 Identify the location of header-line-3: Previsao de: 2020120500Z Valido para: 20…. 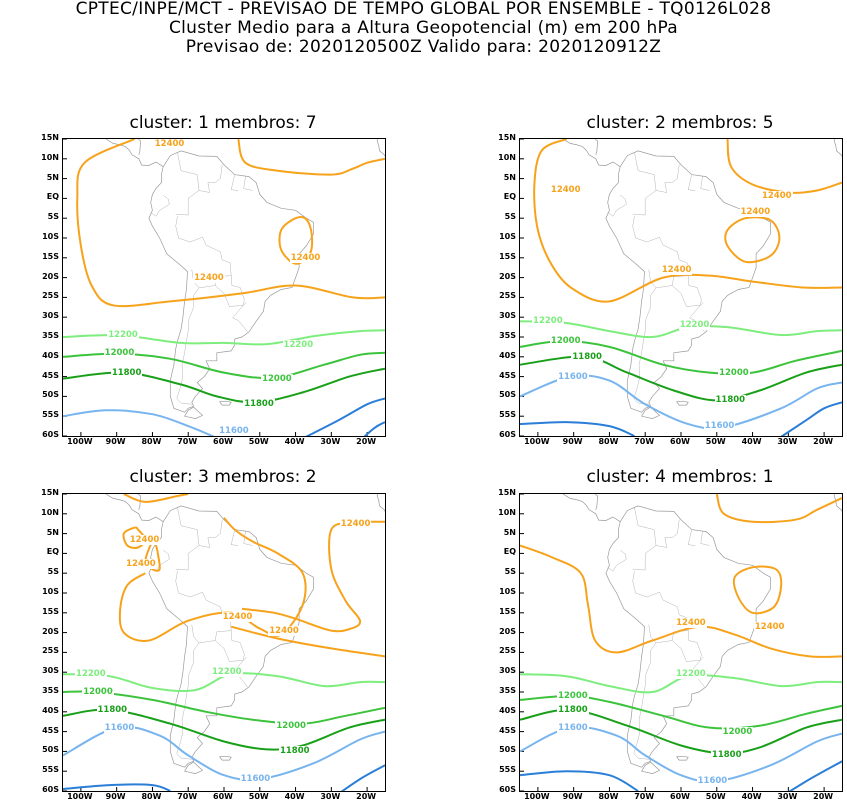
(423, 47).